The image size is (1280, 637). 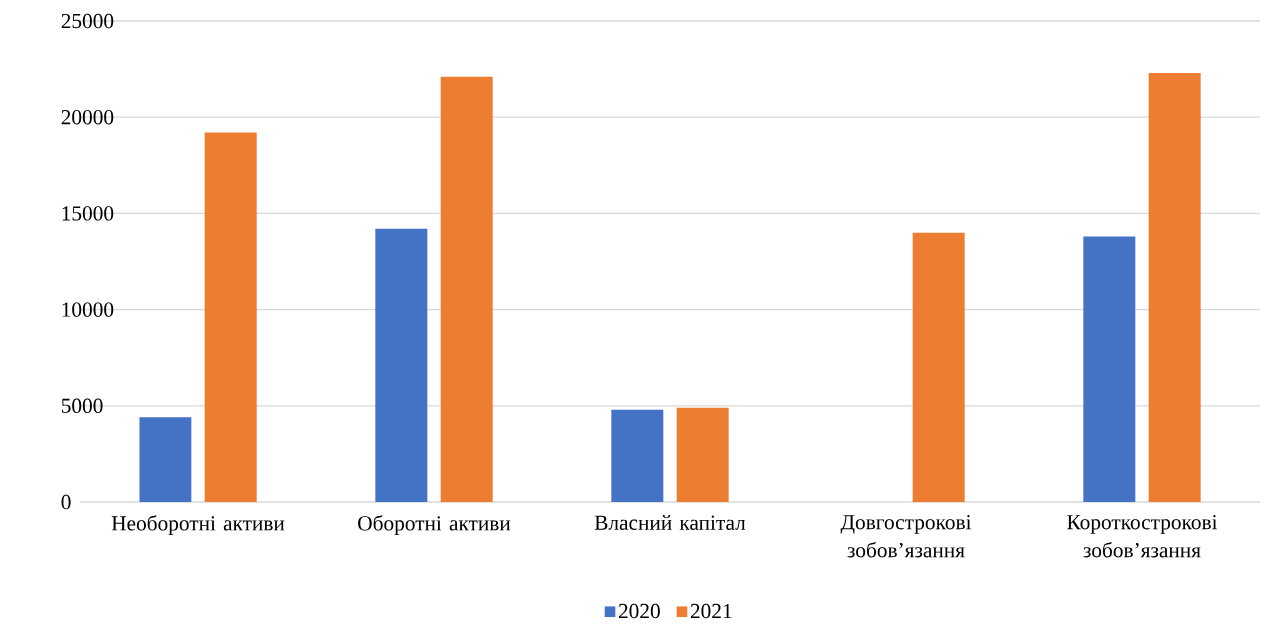 What do you see at coordinates (88, 213) in the screenshot?
I see `y-tick-label: 15000` at bounding box center [88, 213].